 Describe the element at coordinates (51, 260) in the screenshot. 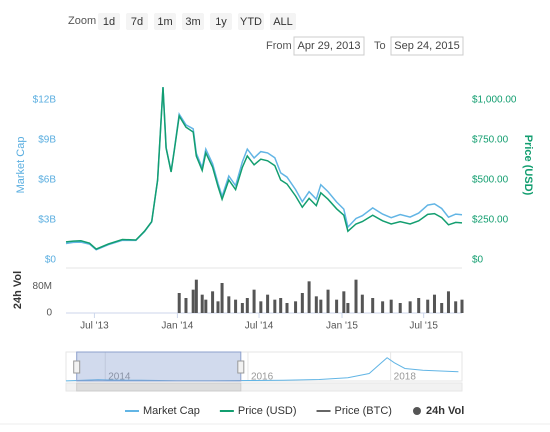

I see `y-tick-label: $0` at that location.